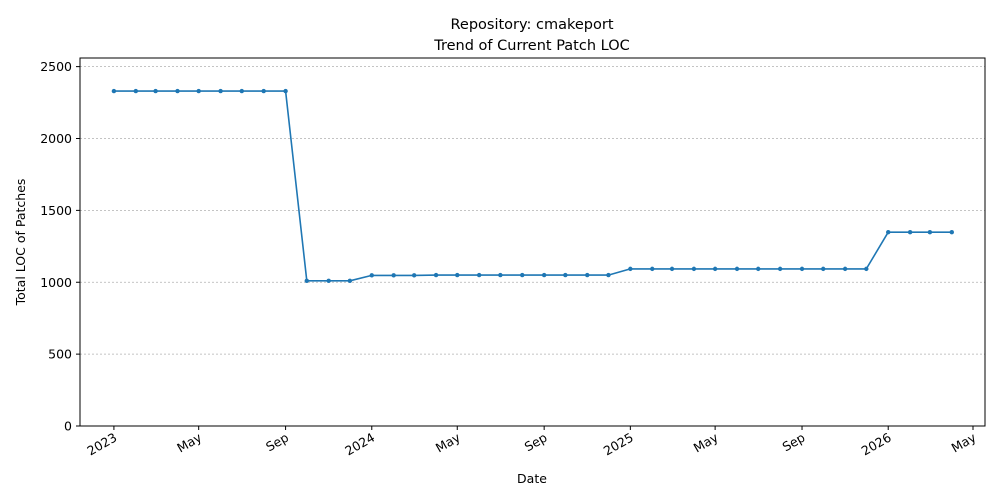  What do you see at coordinates (532, 478) in the screenshot?
I see `x-axis-label: Date` at bounding box center [532, 478].